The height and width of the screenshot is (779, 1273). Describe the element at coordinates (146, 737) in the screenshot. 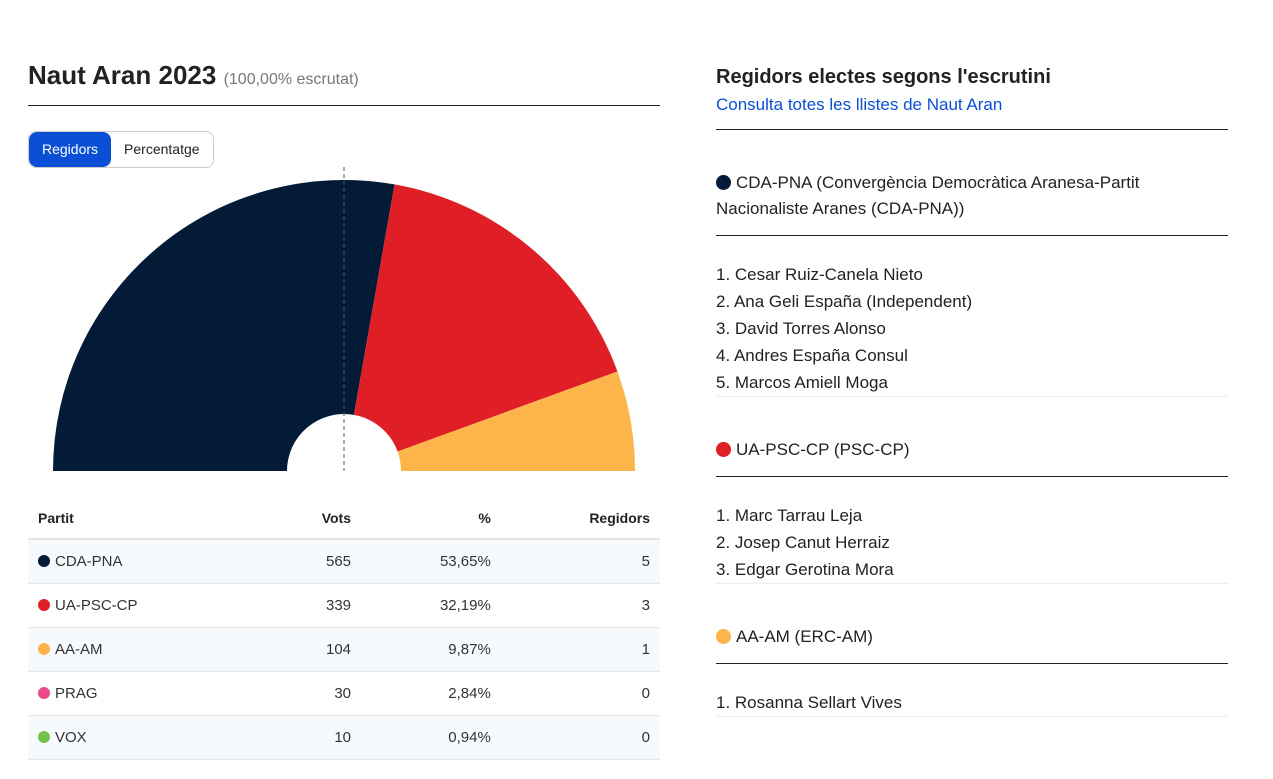

I see `party-cell: VOX` at that location.